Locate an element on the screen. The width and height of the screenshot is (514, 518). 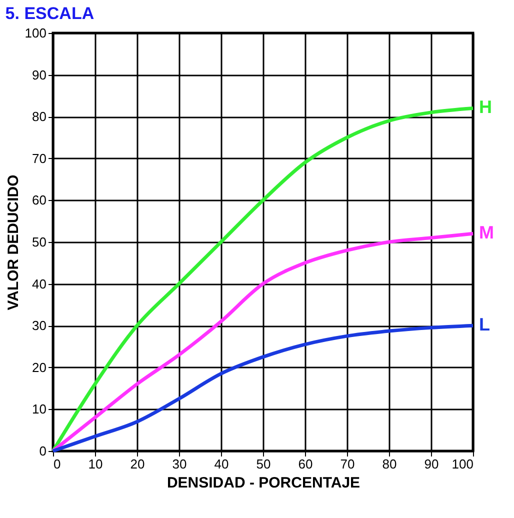
y-tick-label: 20 is located at coordinates (39, 367).